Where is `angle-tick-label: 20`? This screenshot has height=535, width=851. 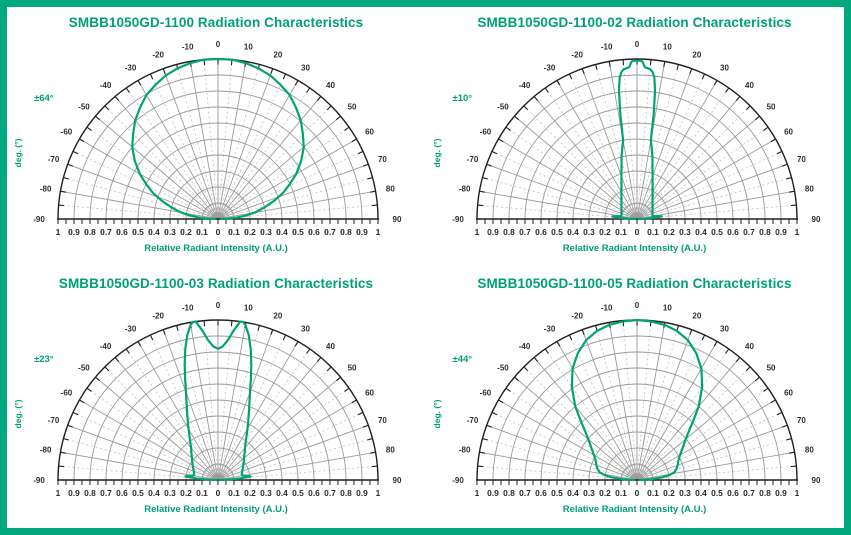 angle-tick-label: 20 is located at coordinates (696, 315).